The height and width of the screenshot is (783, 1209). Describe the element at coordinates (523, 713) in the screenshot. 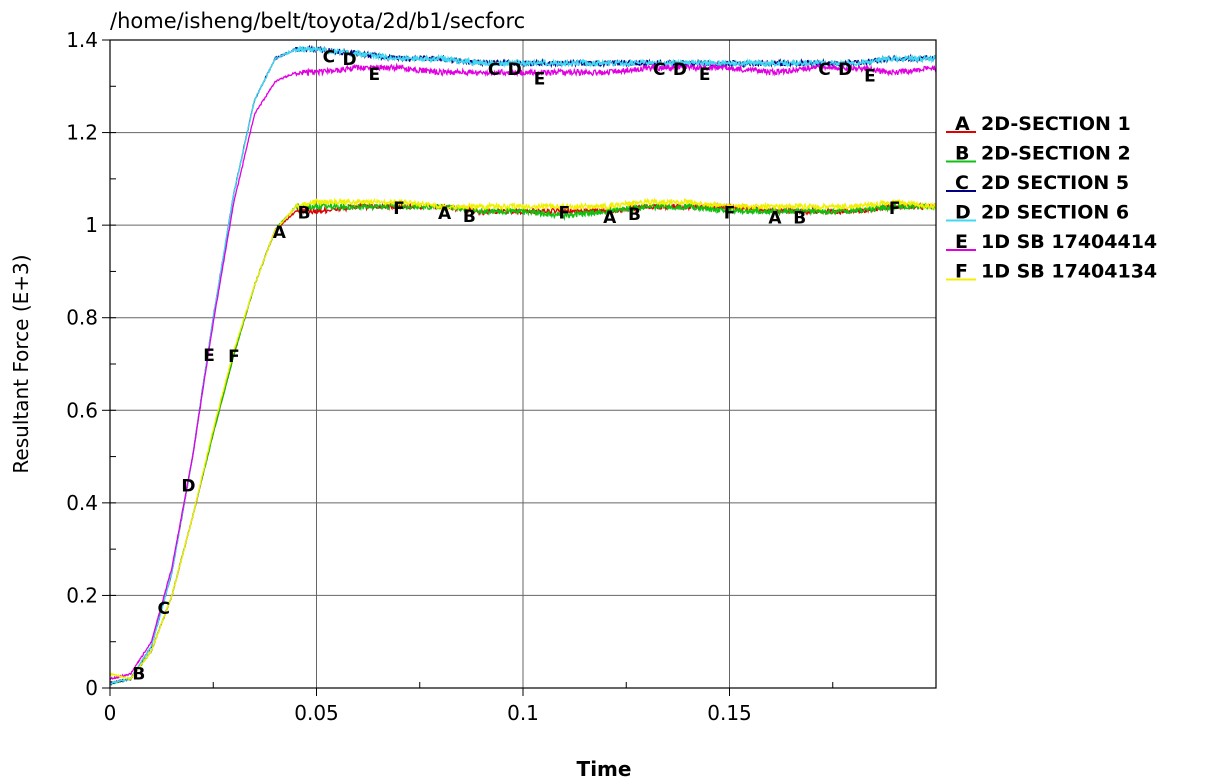

I see `x-tick-label: 0.1` at that location.